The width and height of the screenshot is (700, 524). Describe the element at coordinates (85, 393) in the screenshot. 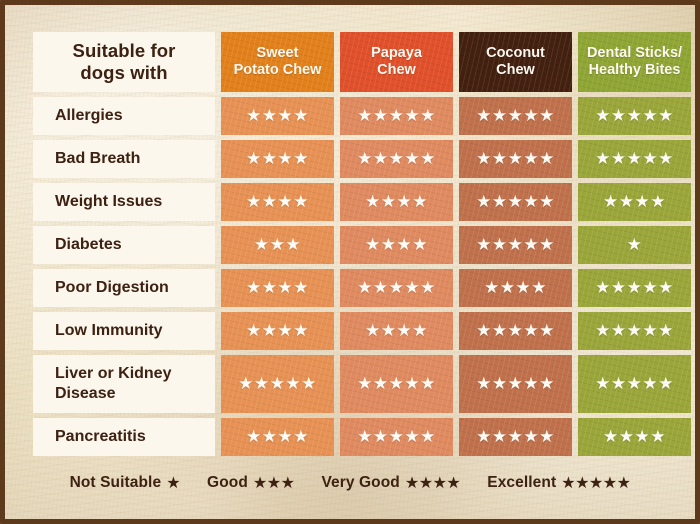

I see `row-label-line2: Disease` at that location.